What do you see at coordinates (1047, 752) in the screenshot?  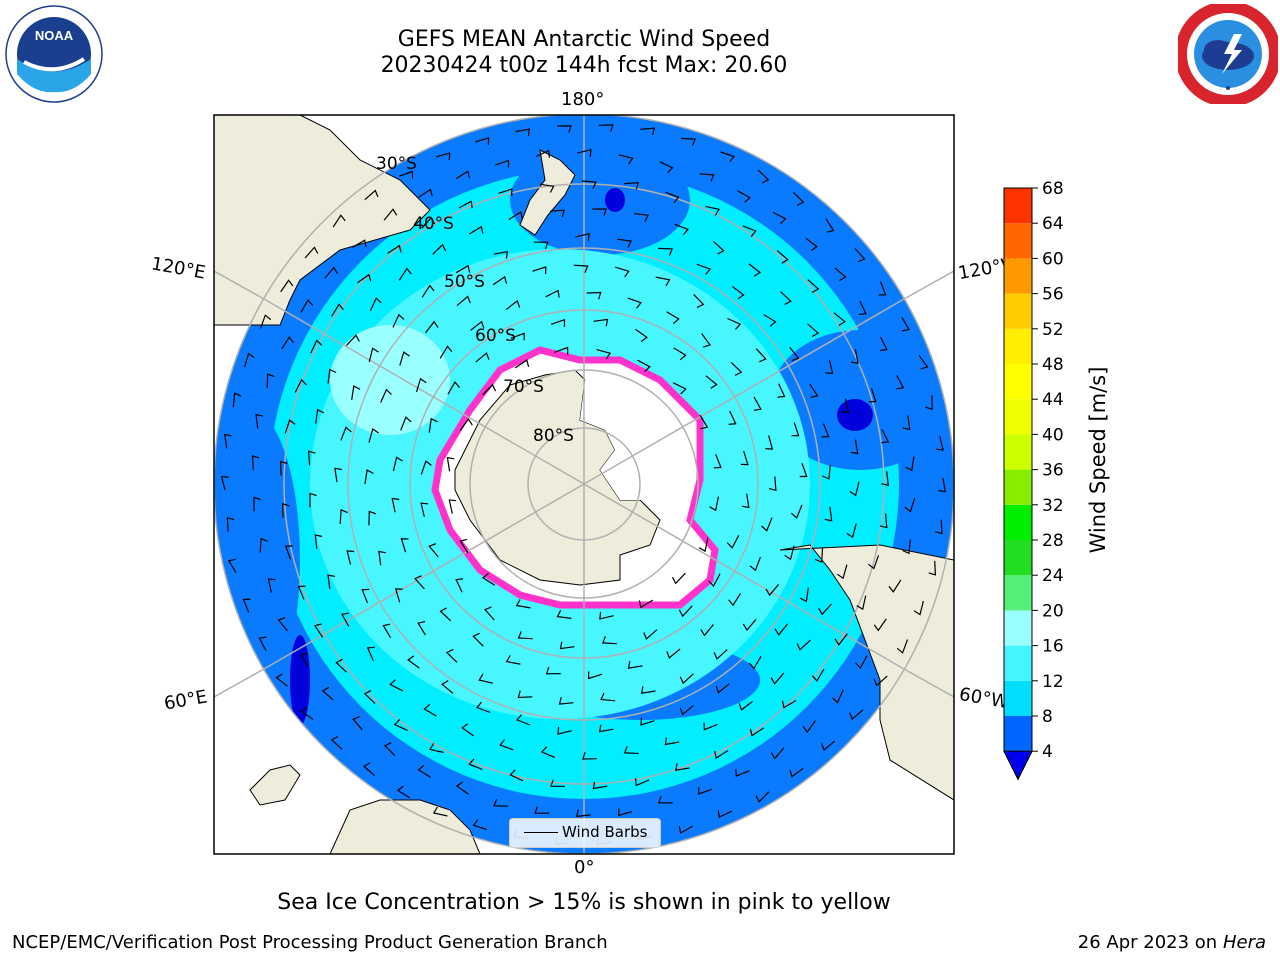 I see `colorbar-tick-label: 4` at bounding box center [1047, 752].